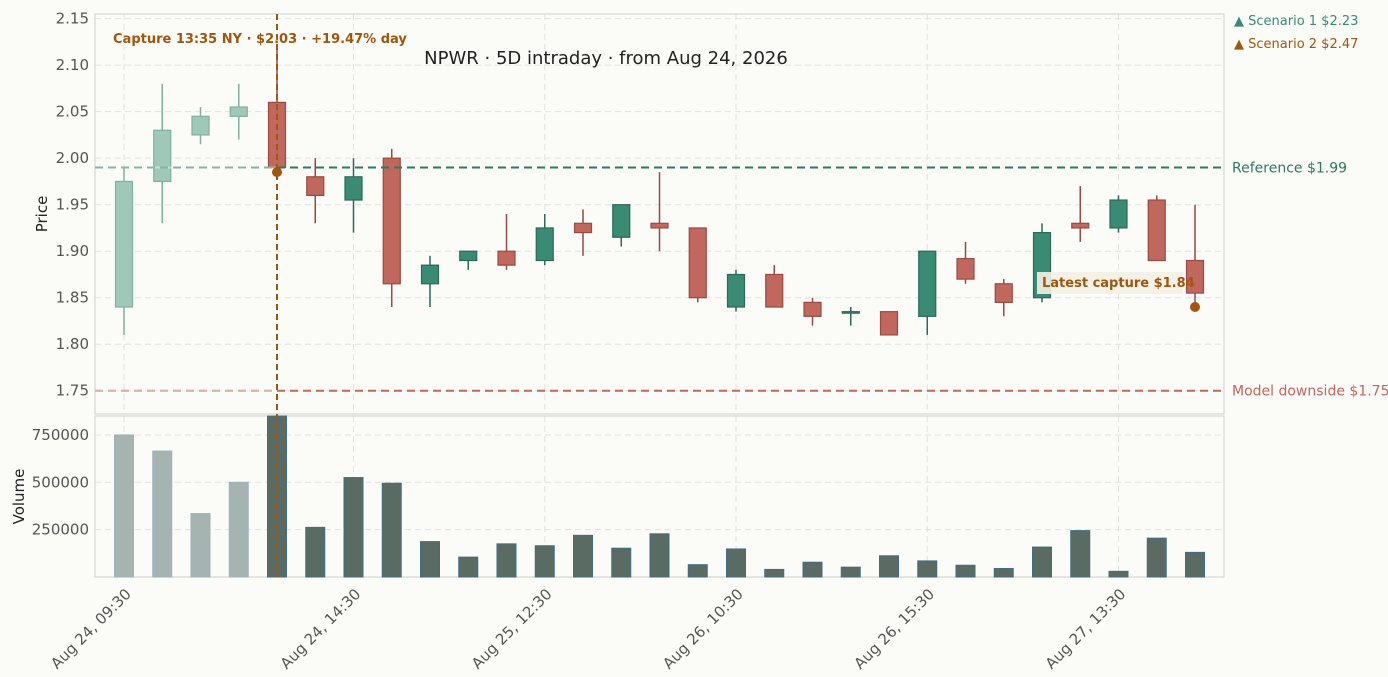 The image size is (1388, 677). I want to click on volume-tick-label: 500000, so click(60, 482).